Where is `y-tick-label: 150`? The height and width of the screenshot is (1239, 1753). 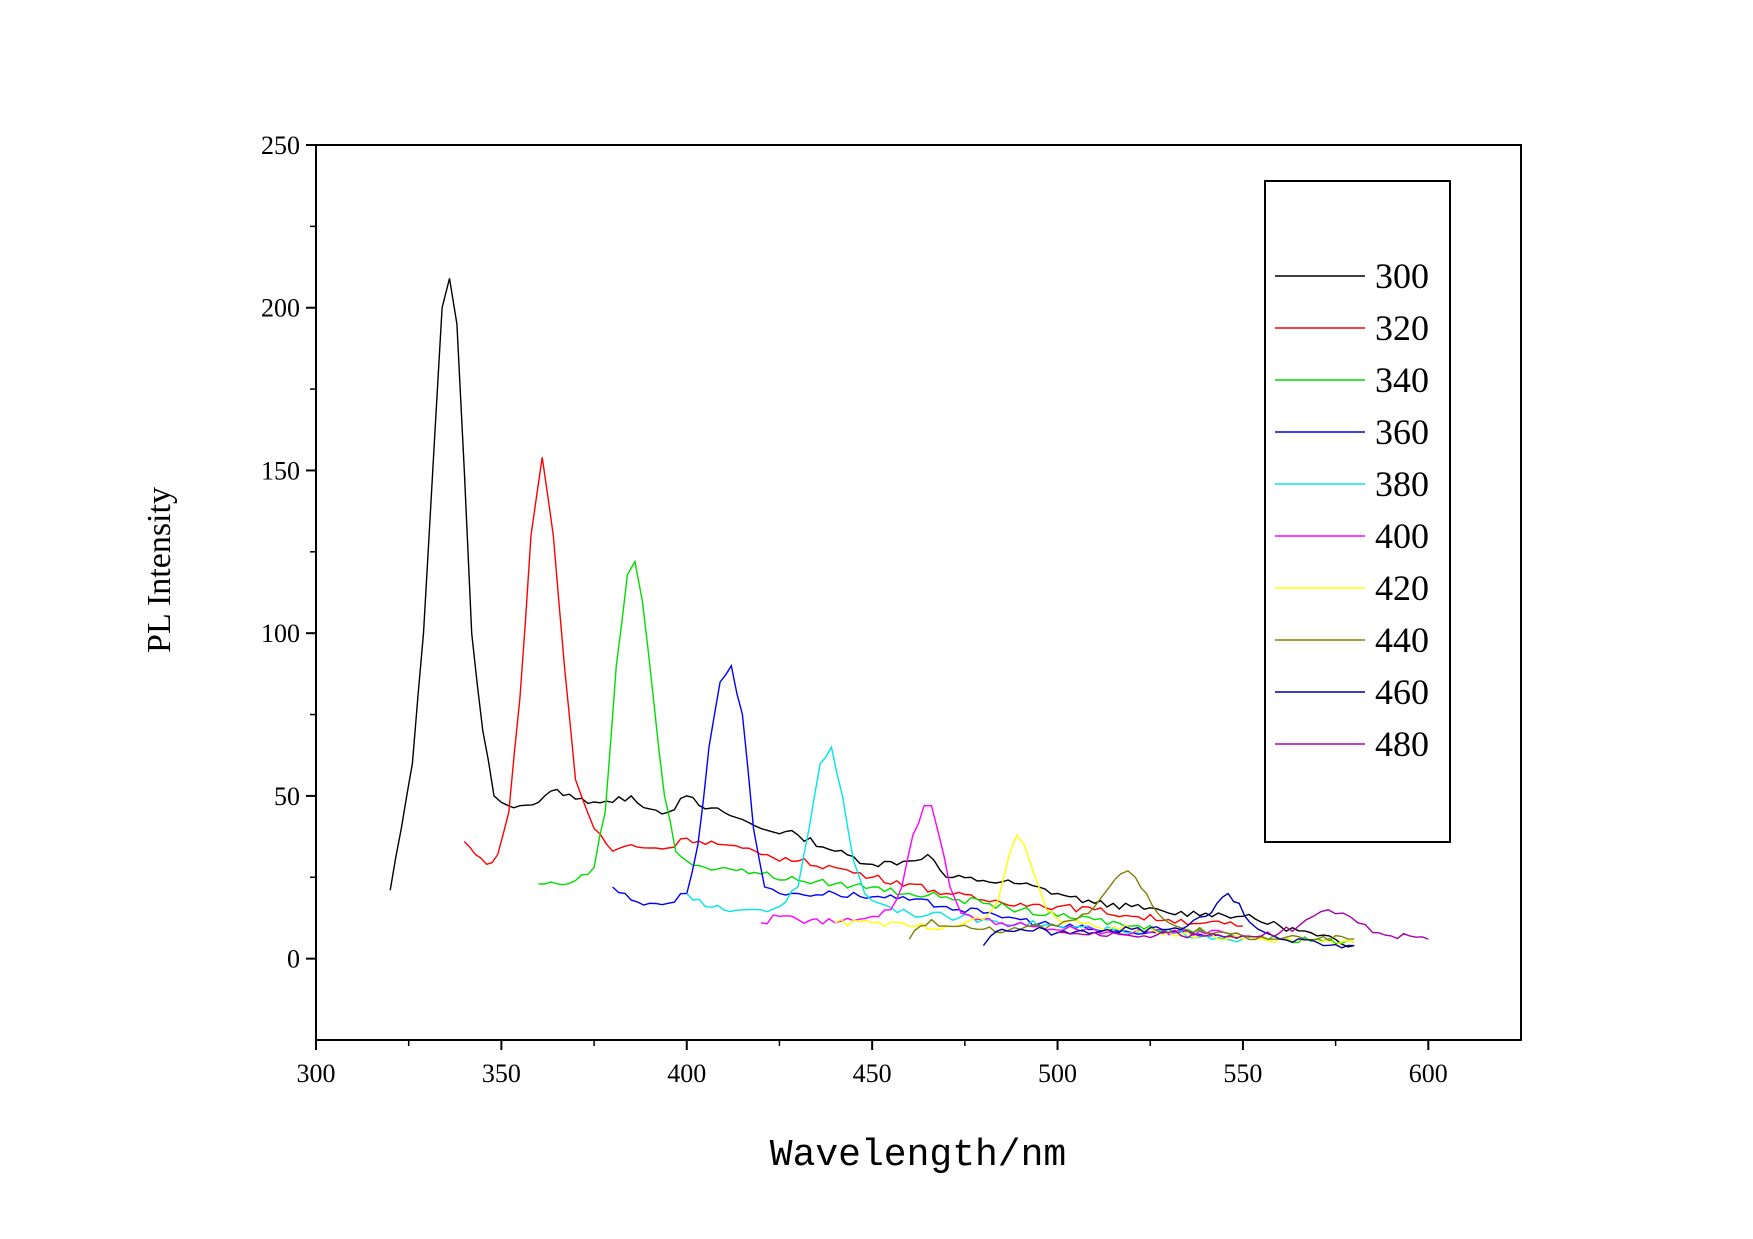 y-tick-label: 150 is located at coordinates (280, 470).